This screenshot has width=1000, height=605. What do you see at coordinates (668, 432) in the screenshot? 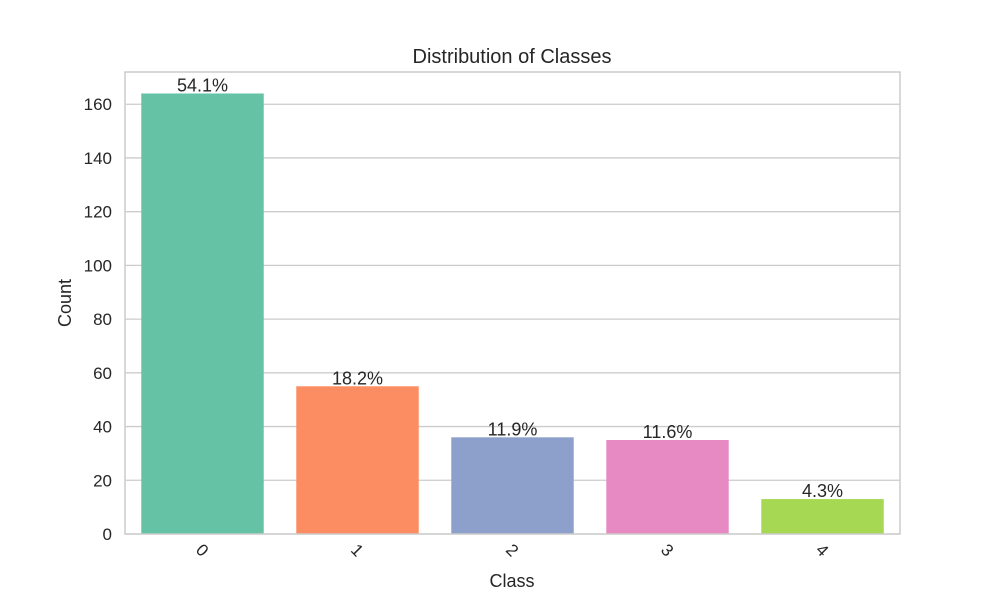
I see `bar-data-label: 11.6%` at bounding box center [668, 432].